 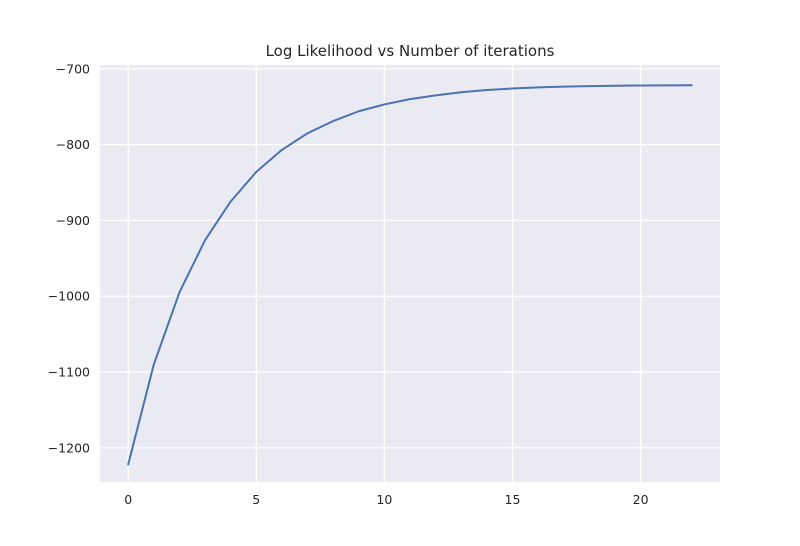 I want to click on x-axis-ticks: 0 5 10 15 20, so click(x=386, y=499).